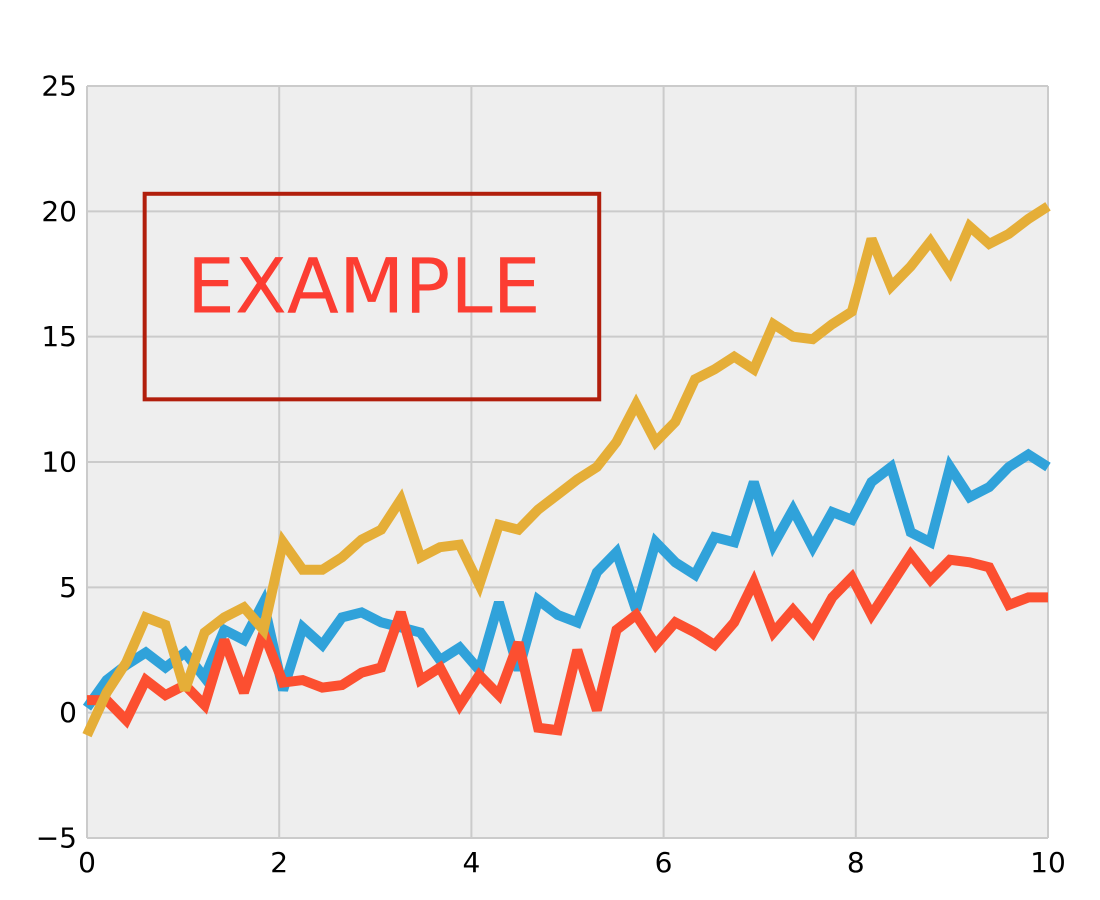 The width and height of the screenshot is (1100, 900). I want to click on y-axis-ticks: −5 0 5 10 15 20 25, so click(56, 462).